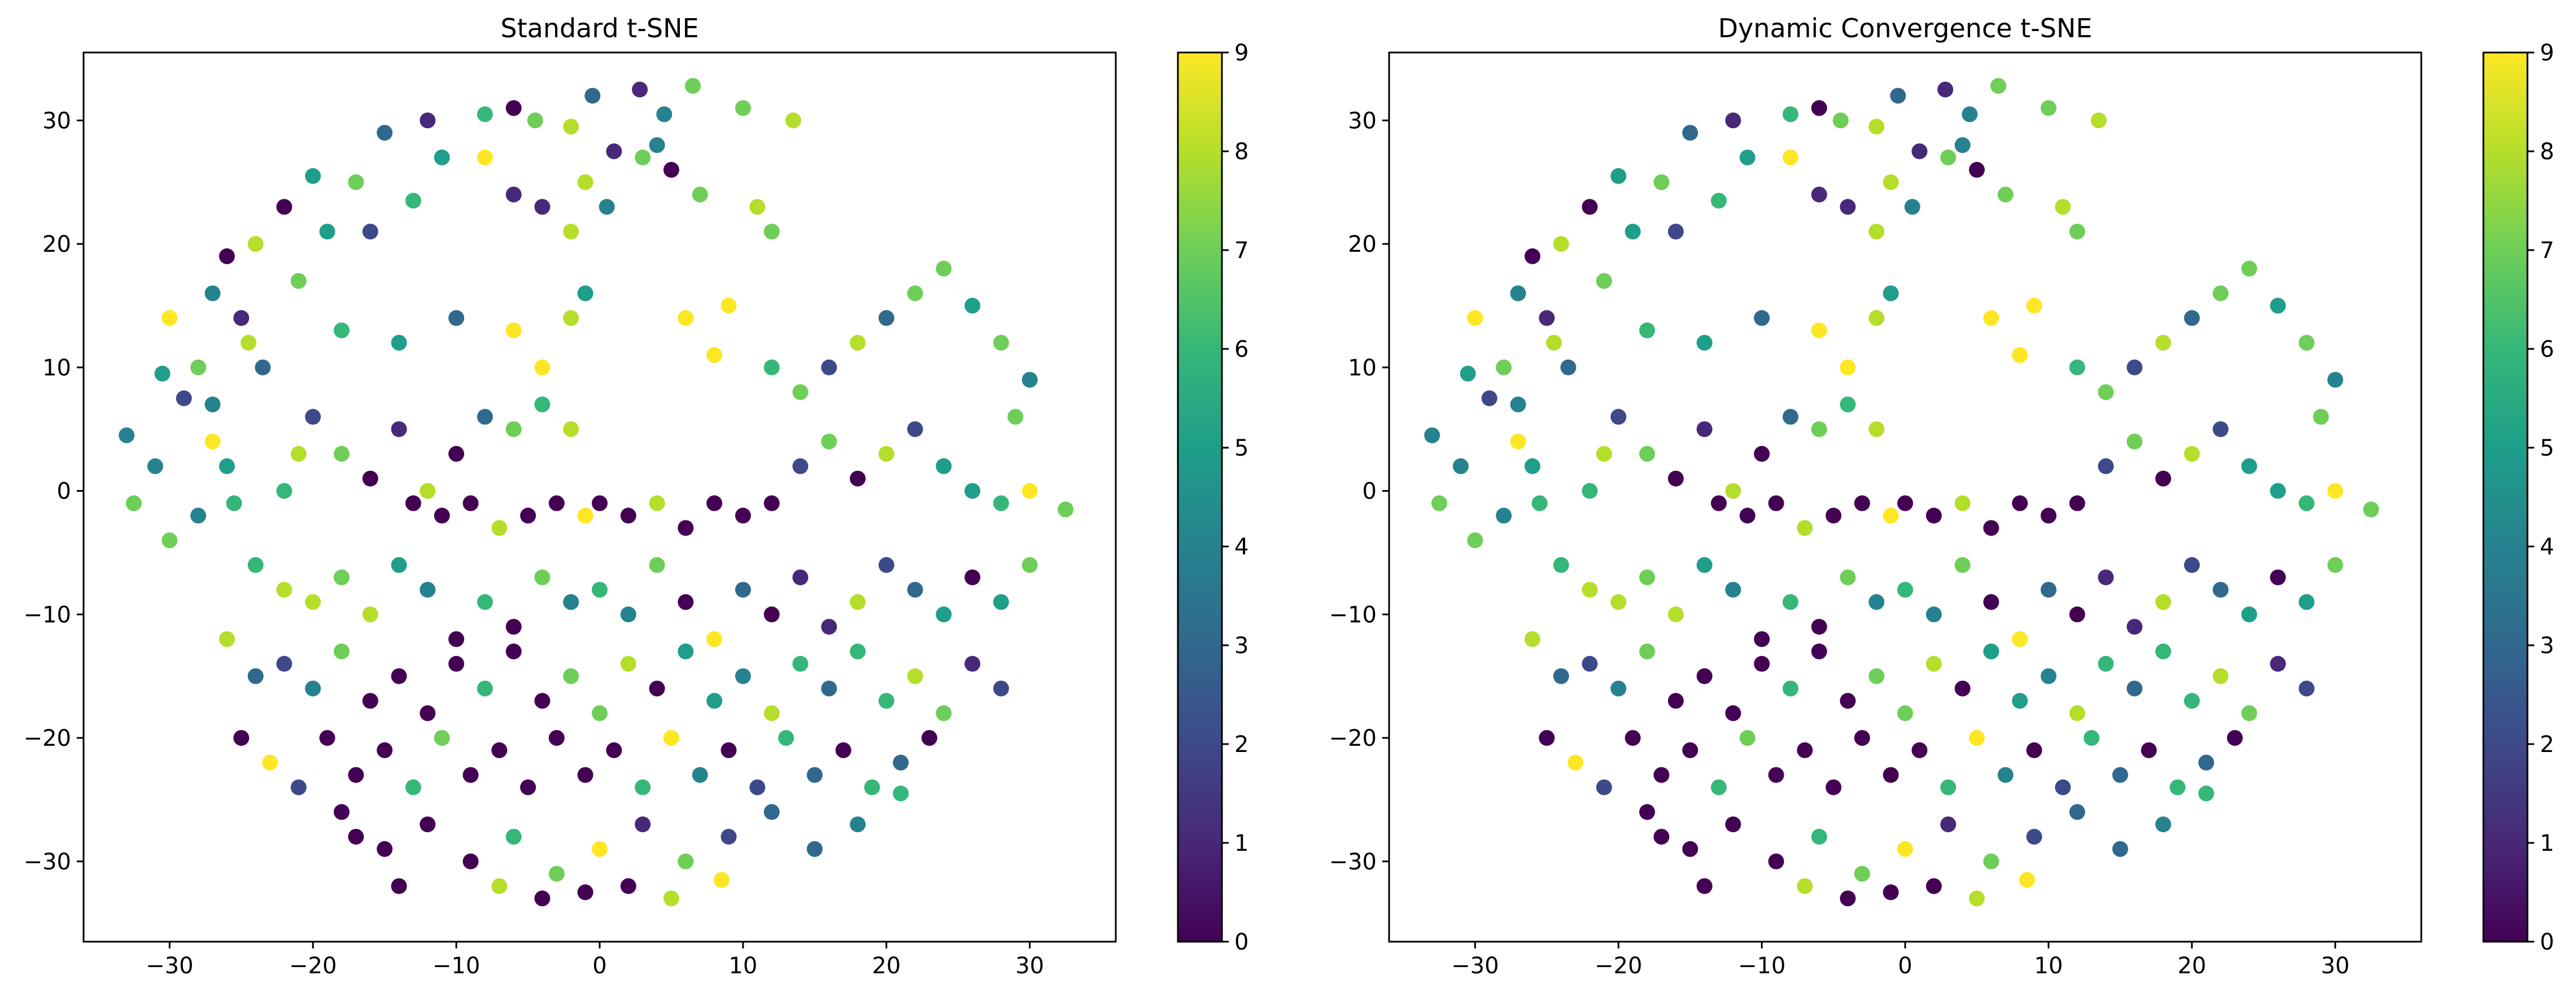 Image resolution: width=2576 pixels, height=997 pixels. I want to click on x-tick-label: −30, so click(1475, 966).